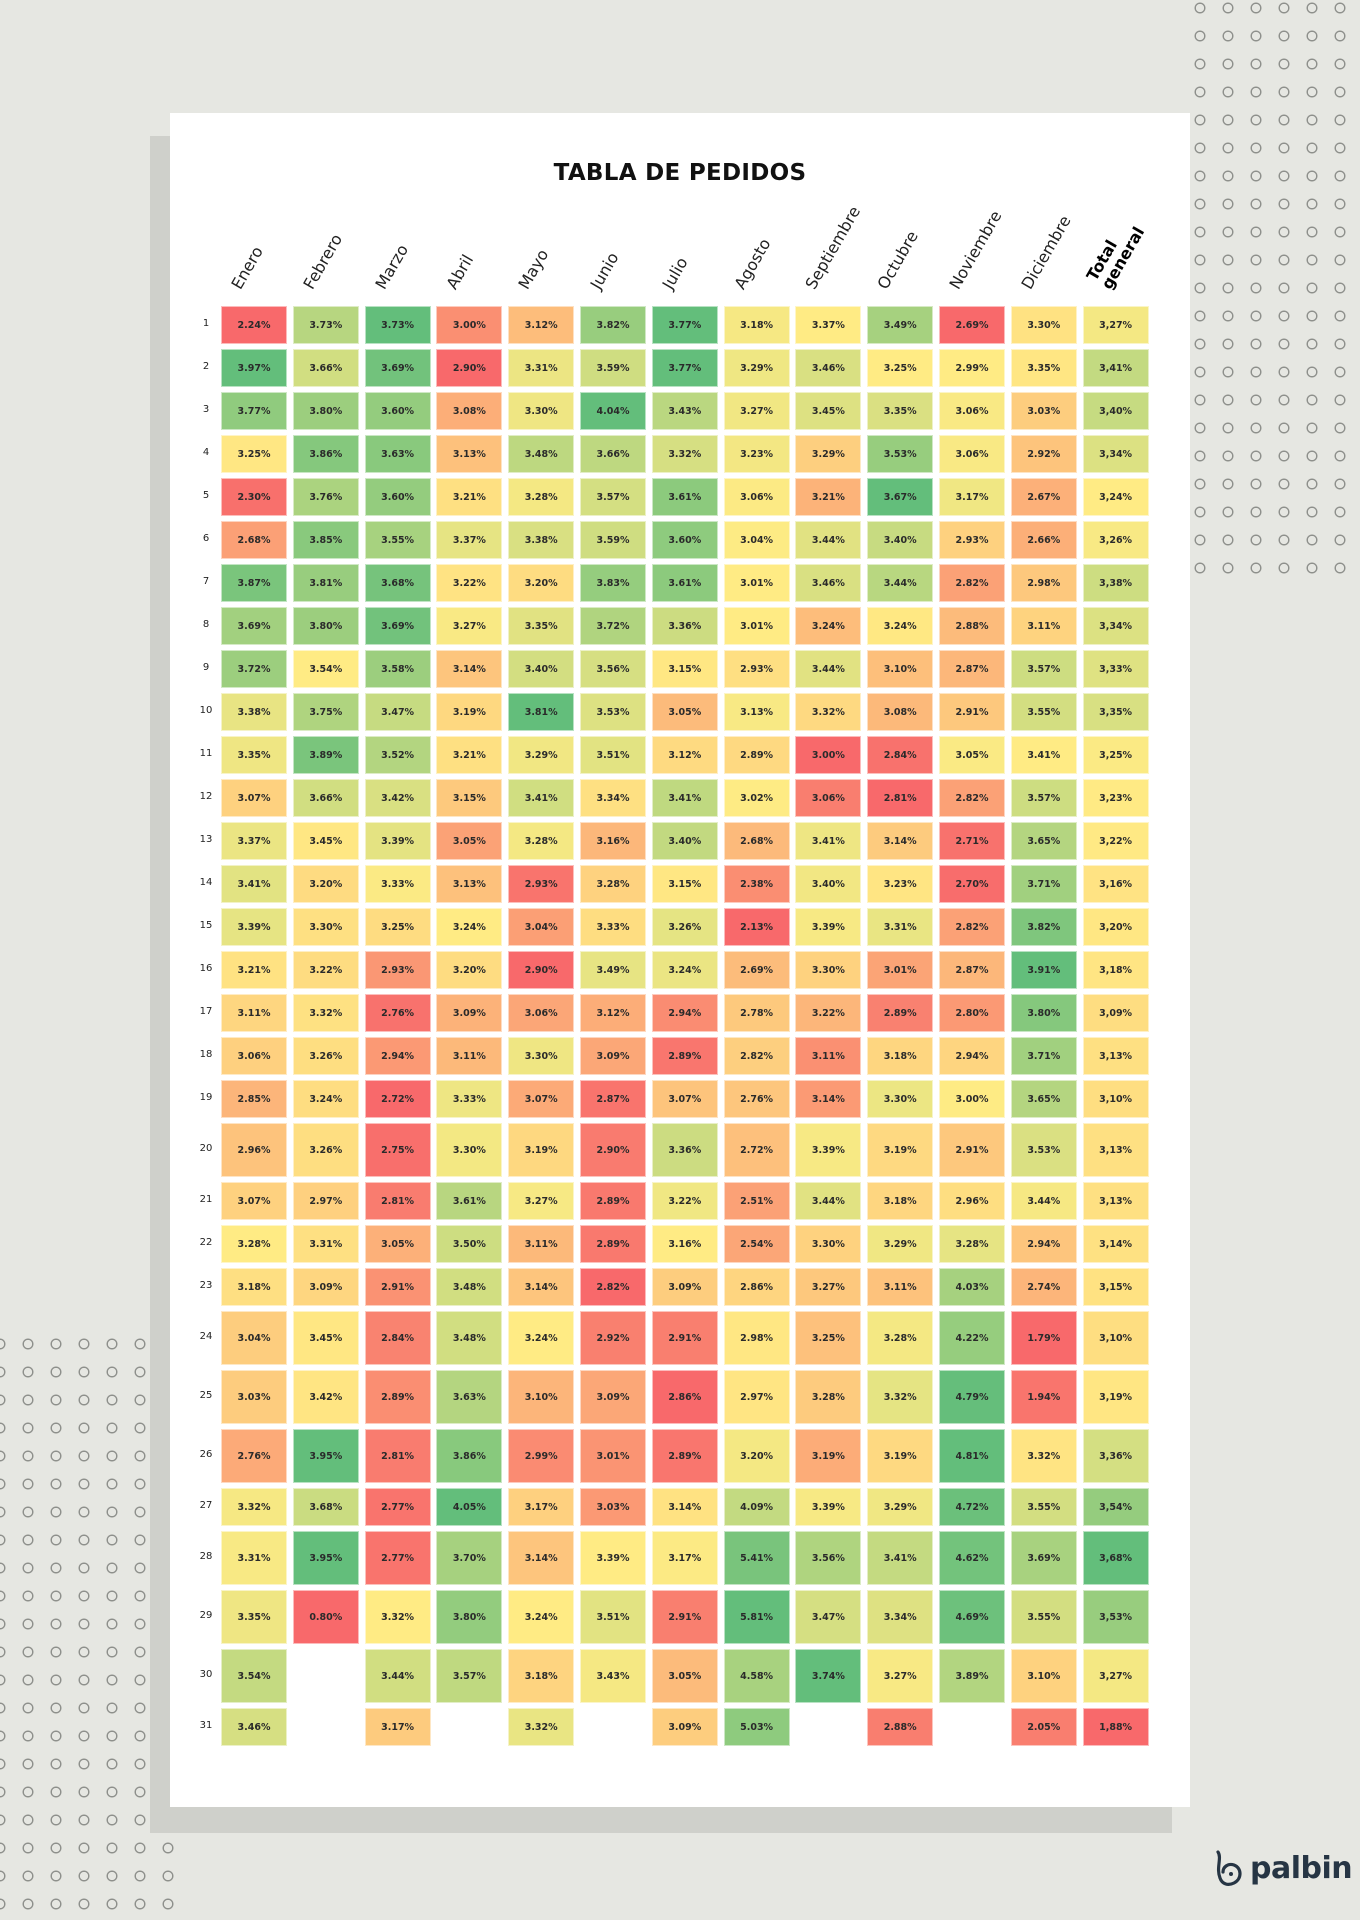  What do you see at coordinates (325, 712) in the screenshot?
I see `heatmap-cell: 3.75%` at bounding box center [325, 712].